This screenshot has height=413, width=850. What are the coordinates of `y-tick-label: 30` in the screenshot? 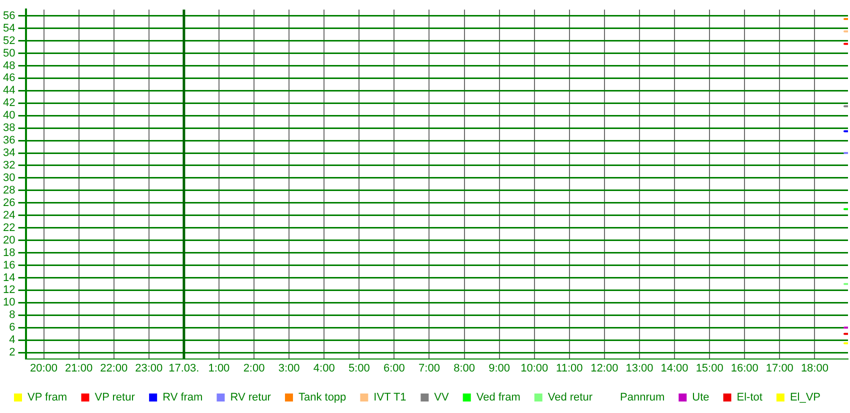 It's located at (9, 178).